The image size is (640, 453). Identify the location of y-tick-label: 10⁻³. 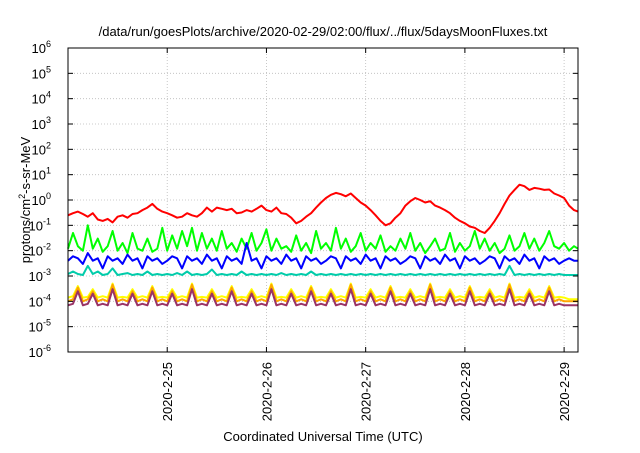
(40, 275).